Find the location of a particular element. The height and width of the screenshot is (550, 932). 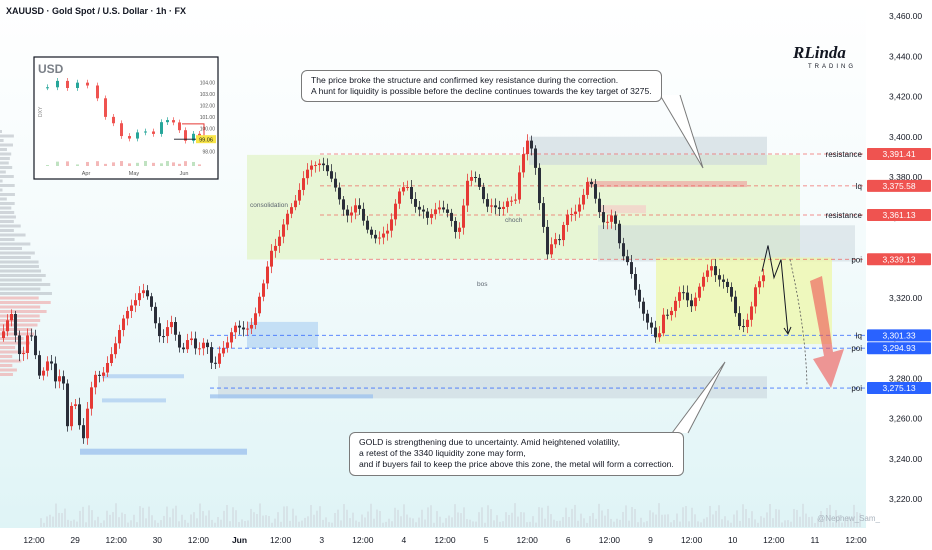

price-tag-text: 3,375.58 is located at coordinates (898, 186).